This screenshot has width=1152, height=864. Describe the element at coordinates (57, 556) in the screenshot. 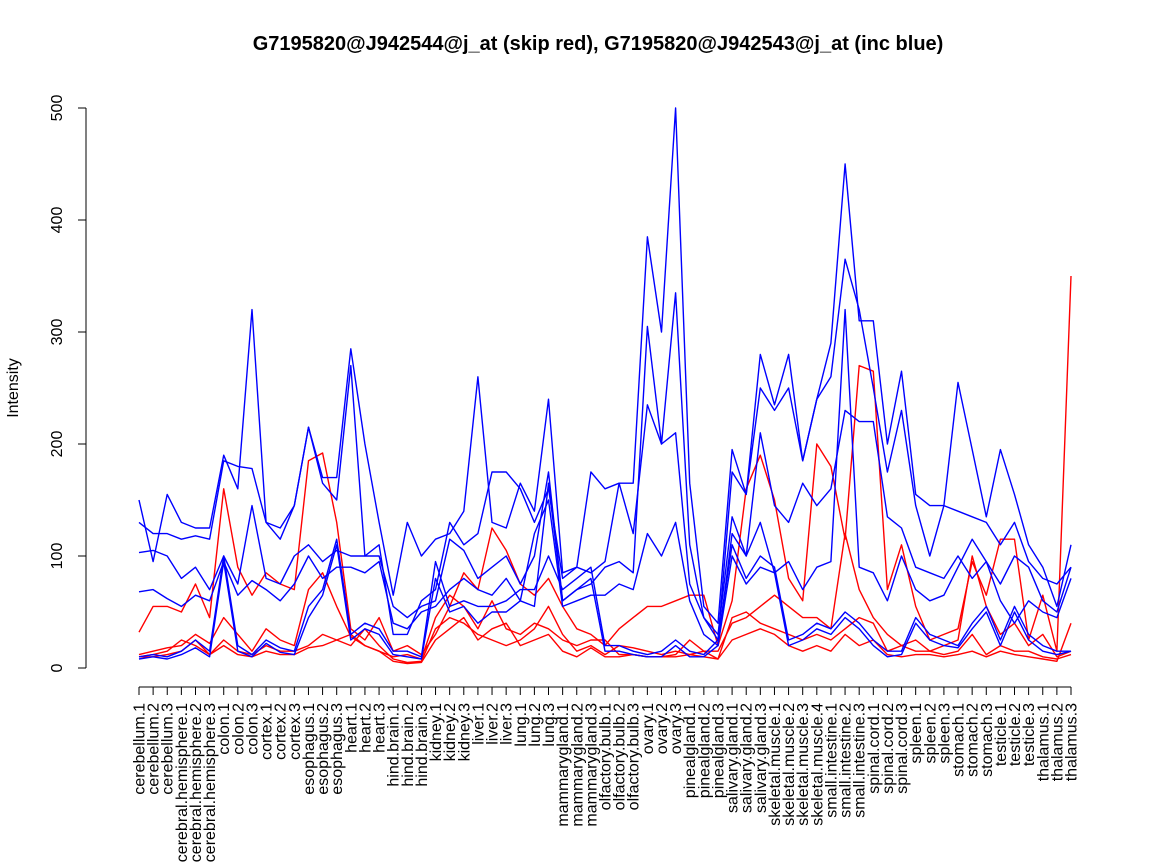

I see `y-tick-label: 100` at that location.